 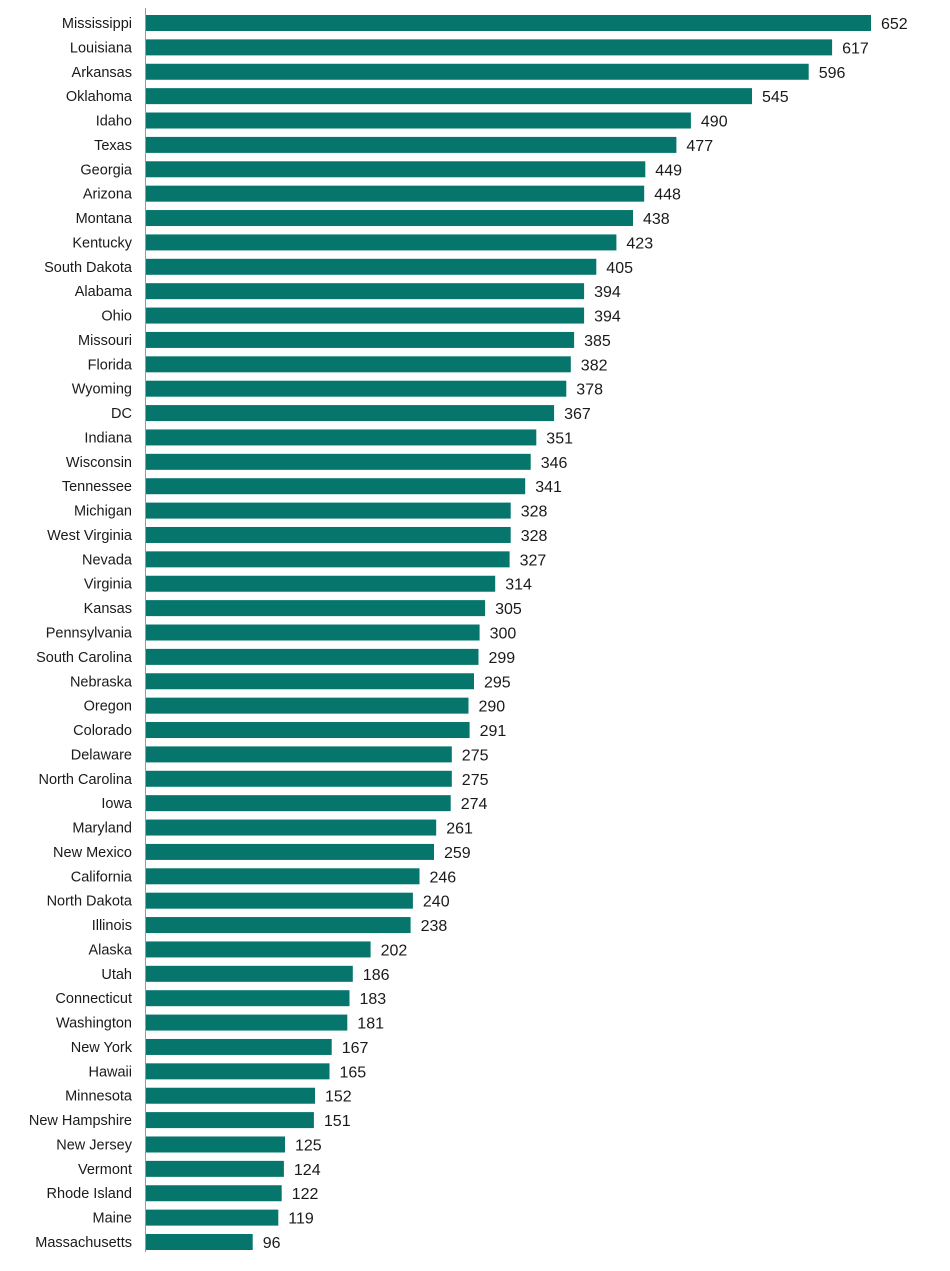 I want to click on bar-row: Virginia 314, so click(x=308, y=584).